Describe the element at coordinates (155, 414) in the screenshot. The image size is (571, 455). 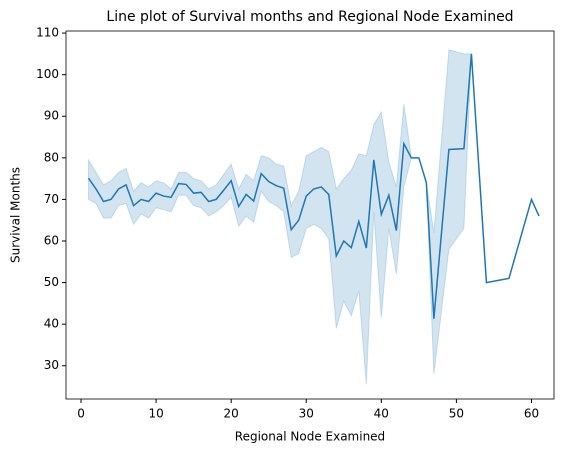
I see `x-tick-label: 10` at that location.